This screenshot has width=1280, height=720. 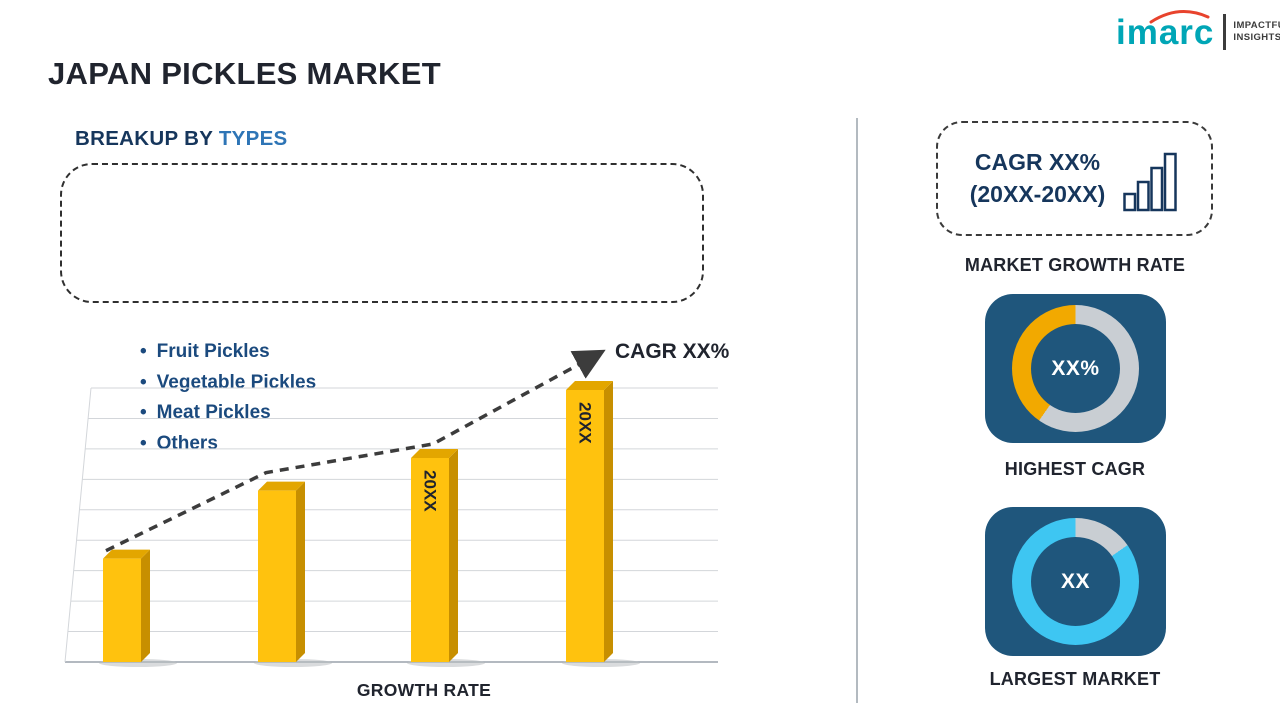 I want to click on breakup-heading: BREAKUP BY TYPES, so click(x=181, y=139).